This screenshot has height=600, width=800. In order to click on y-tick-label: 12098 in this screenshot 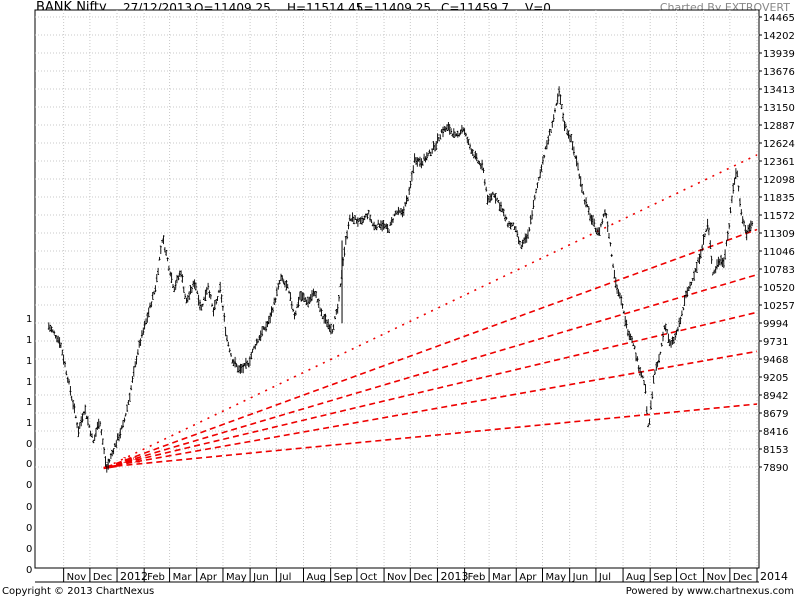, I will do `click(779, 180)`.